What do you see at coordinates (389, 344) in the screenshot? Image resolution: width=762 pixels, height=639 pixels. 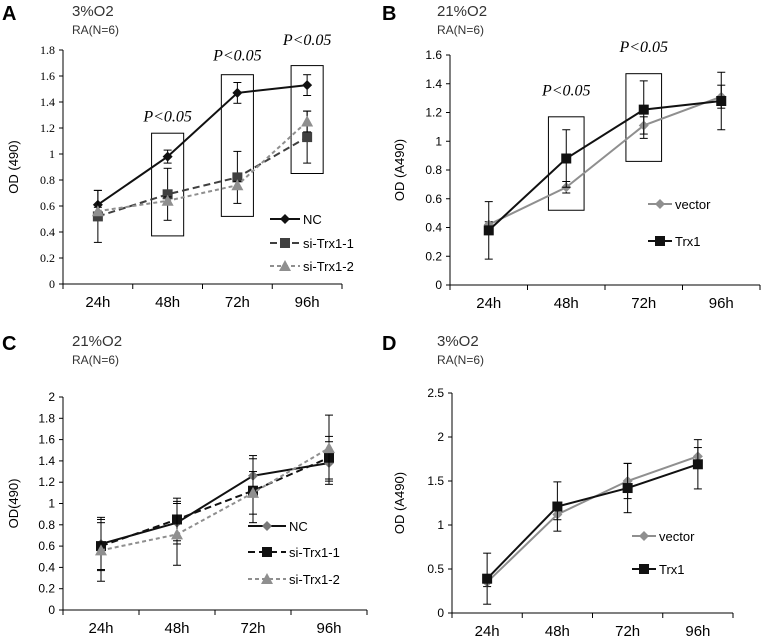 I see `panel-label: D` at bounding box center [389, 344].